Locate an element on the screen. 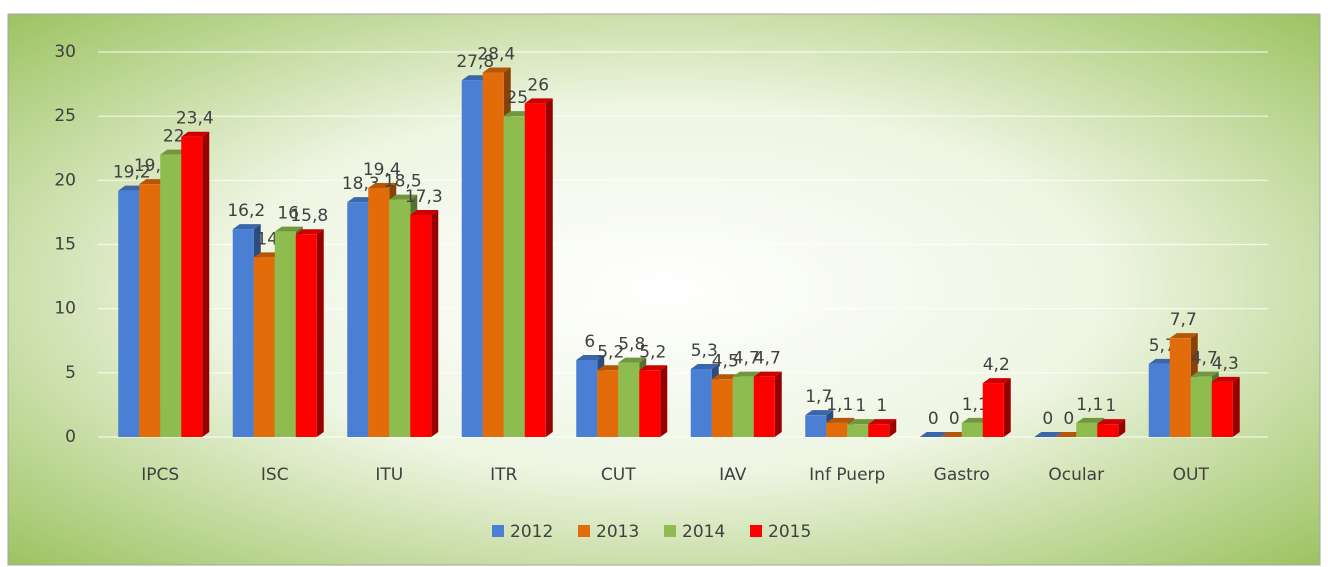  legend-label: 2012 is located at coordinates (531, 532).